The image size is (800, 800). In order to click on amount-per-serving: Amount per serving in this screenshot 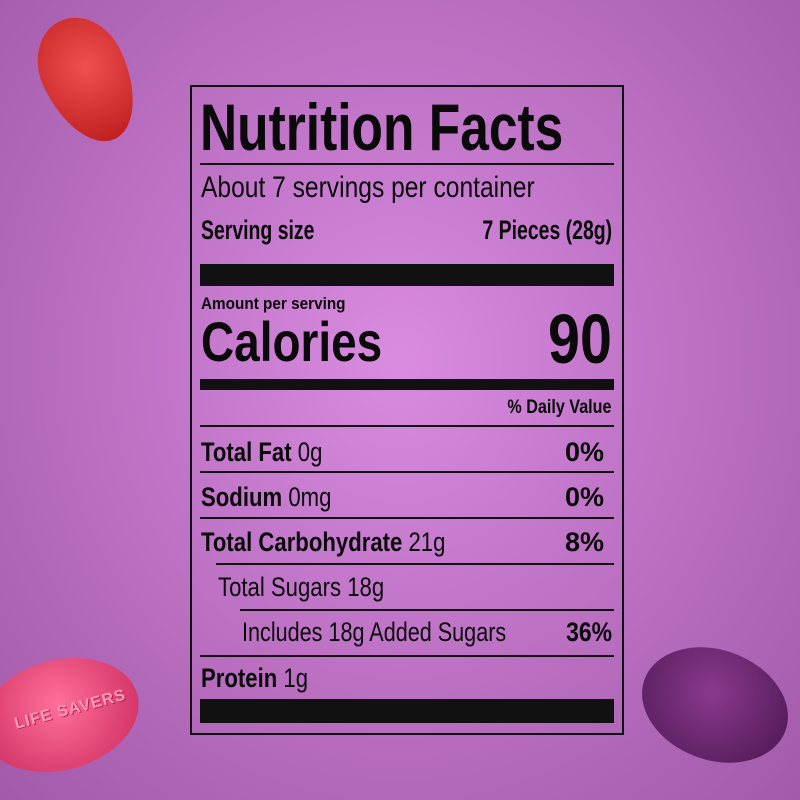, I will do `click(273, 303)`.